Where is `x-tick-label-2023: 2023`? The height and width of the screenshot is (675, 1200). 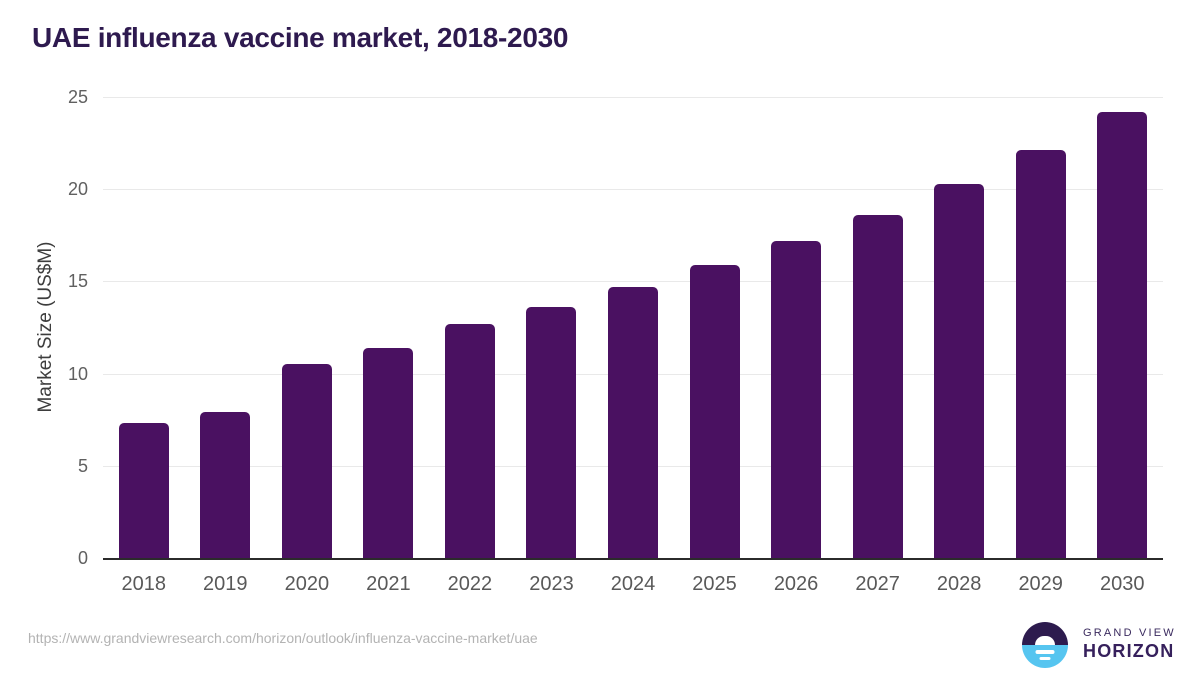 x-tick-label-2023: 2023 is located at coordinates (551, 584).